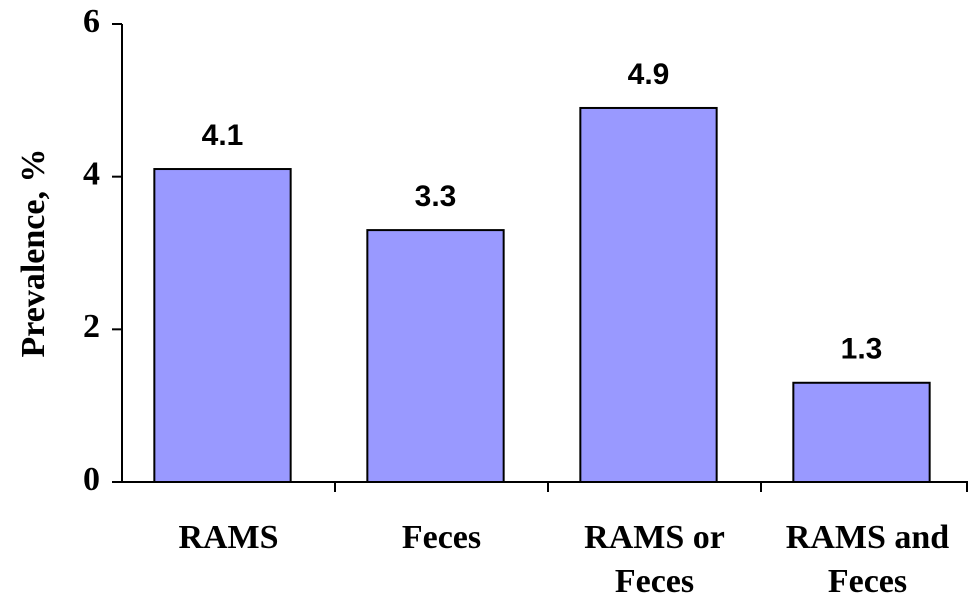 This screenshot has width=968, height=608. I want to click on x-tick-label: RAMS or Feces, so click(654, 559).